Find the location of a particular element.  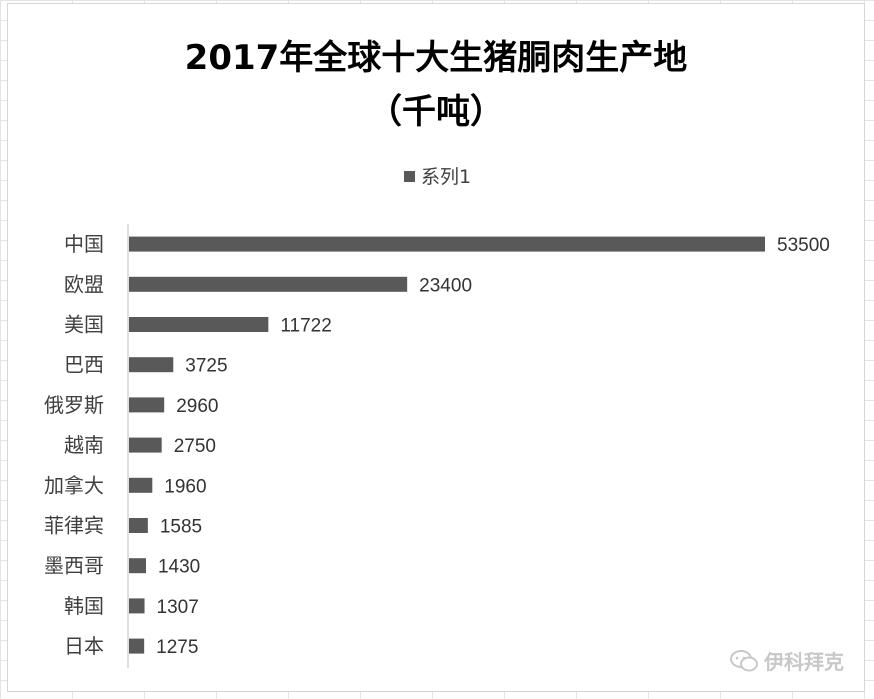

category-label: 日本 is located at coordinates (84, 646).